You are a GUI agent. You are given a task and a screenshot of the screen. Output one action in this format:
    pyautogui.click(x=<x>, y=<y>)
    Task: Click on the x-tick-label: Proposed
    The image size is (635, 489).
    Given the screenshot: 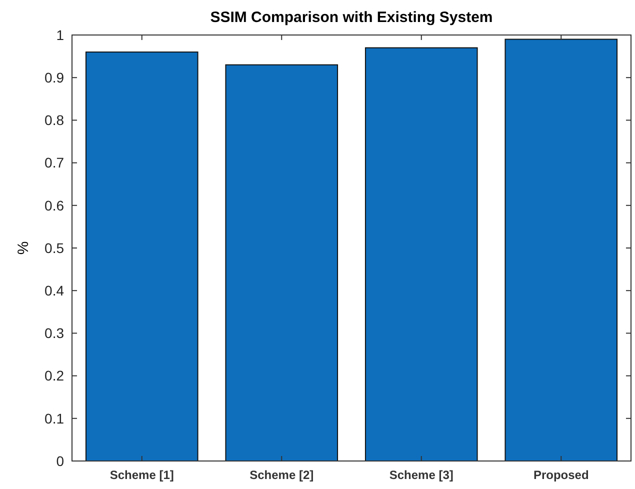 What is the action you would take?
    pyautogui.click(x=561, y=475)
    